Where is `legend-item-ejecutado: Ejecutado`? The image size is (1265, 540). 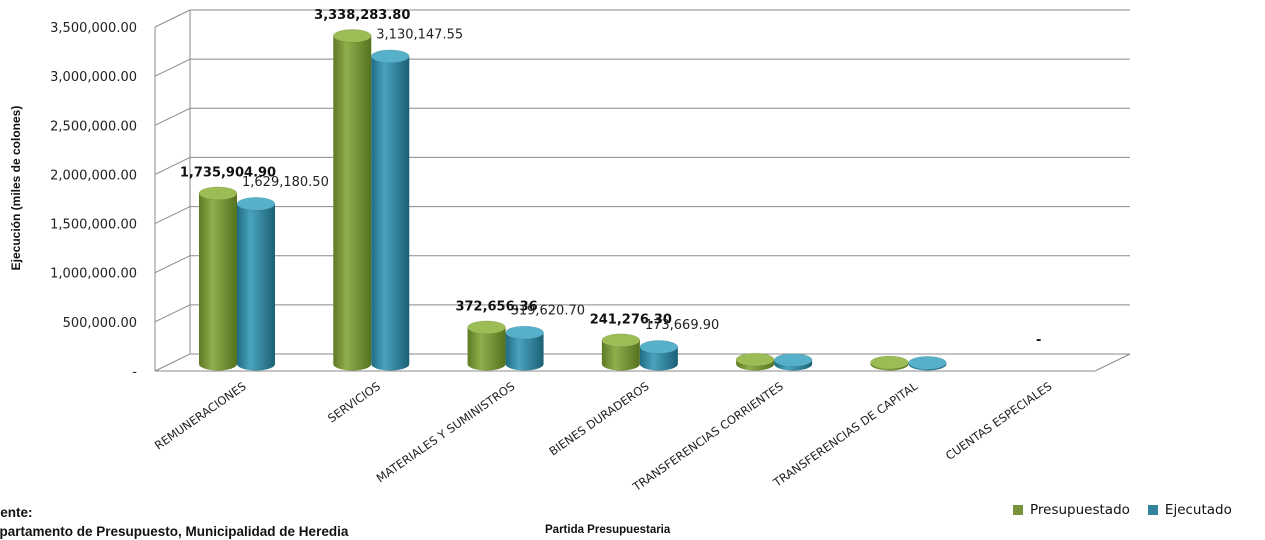
legend-item-ejecutado: Ejecutado is located at coordinates (1189, 510).